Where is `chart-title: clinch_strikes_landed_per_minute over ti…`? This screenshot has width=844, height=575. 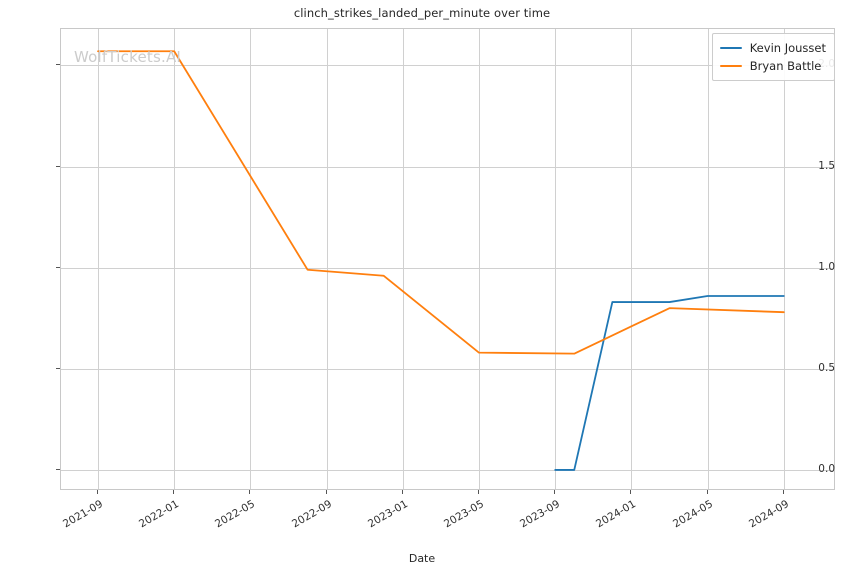
chart-title: clinch_strikes_landed_per_minute over ti… is located at coordinates (422, 13).